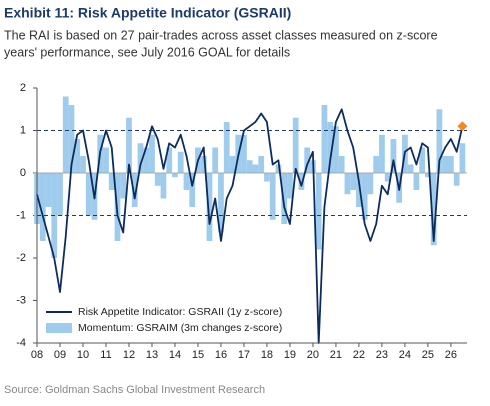  Describe the element at coordinates (313, 355) in the screenshot. I see `x-tick-label: 20` at that location.